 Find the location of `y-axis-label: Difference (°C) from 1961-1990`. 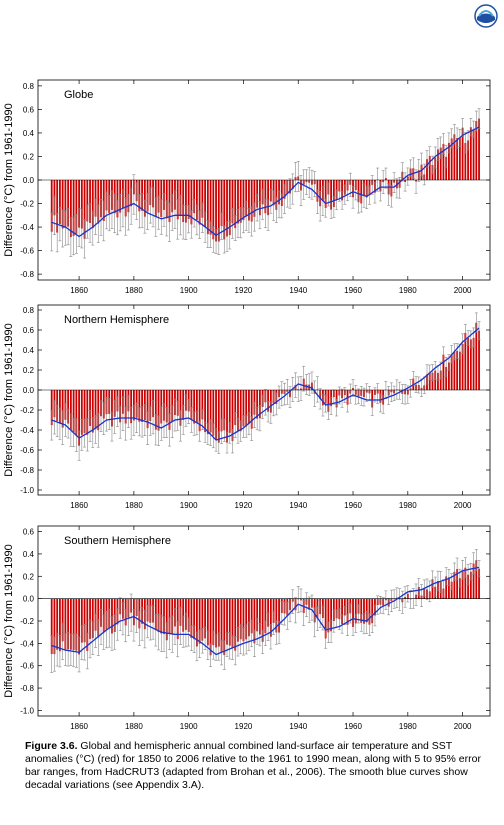

y-axis-label: Difference (°C) from 1961-1990 is located at coordinates (9, 399).